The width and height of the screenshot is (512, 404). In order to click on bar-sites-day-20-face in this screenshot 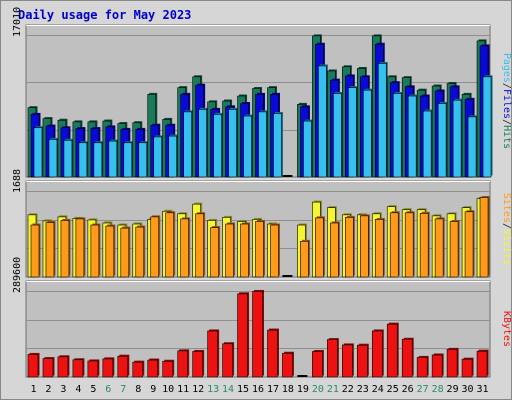, I will do `click(319, 247)`.